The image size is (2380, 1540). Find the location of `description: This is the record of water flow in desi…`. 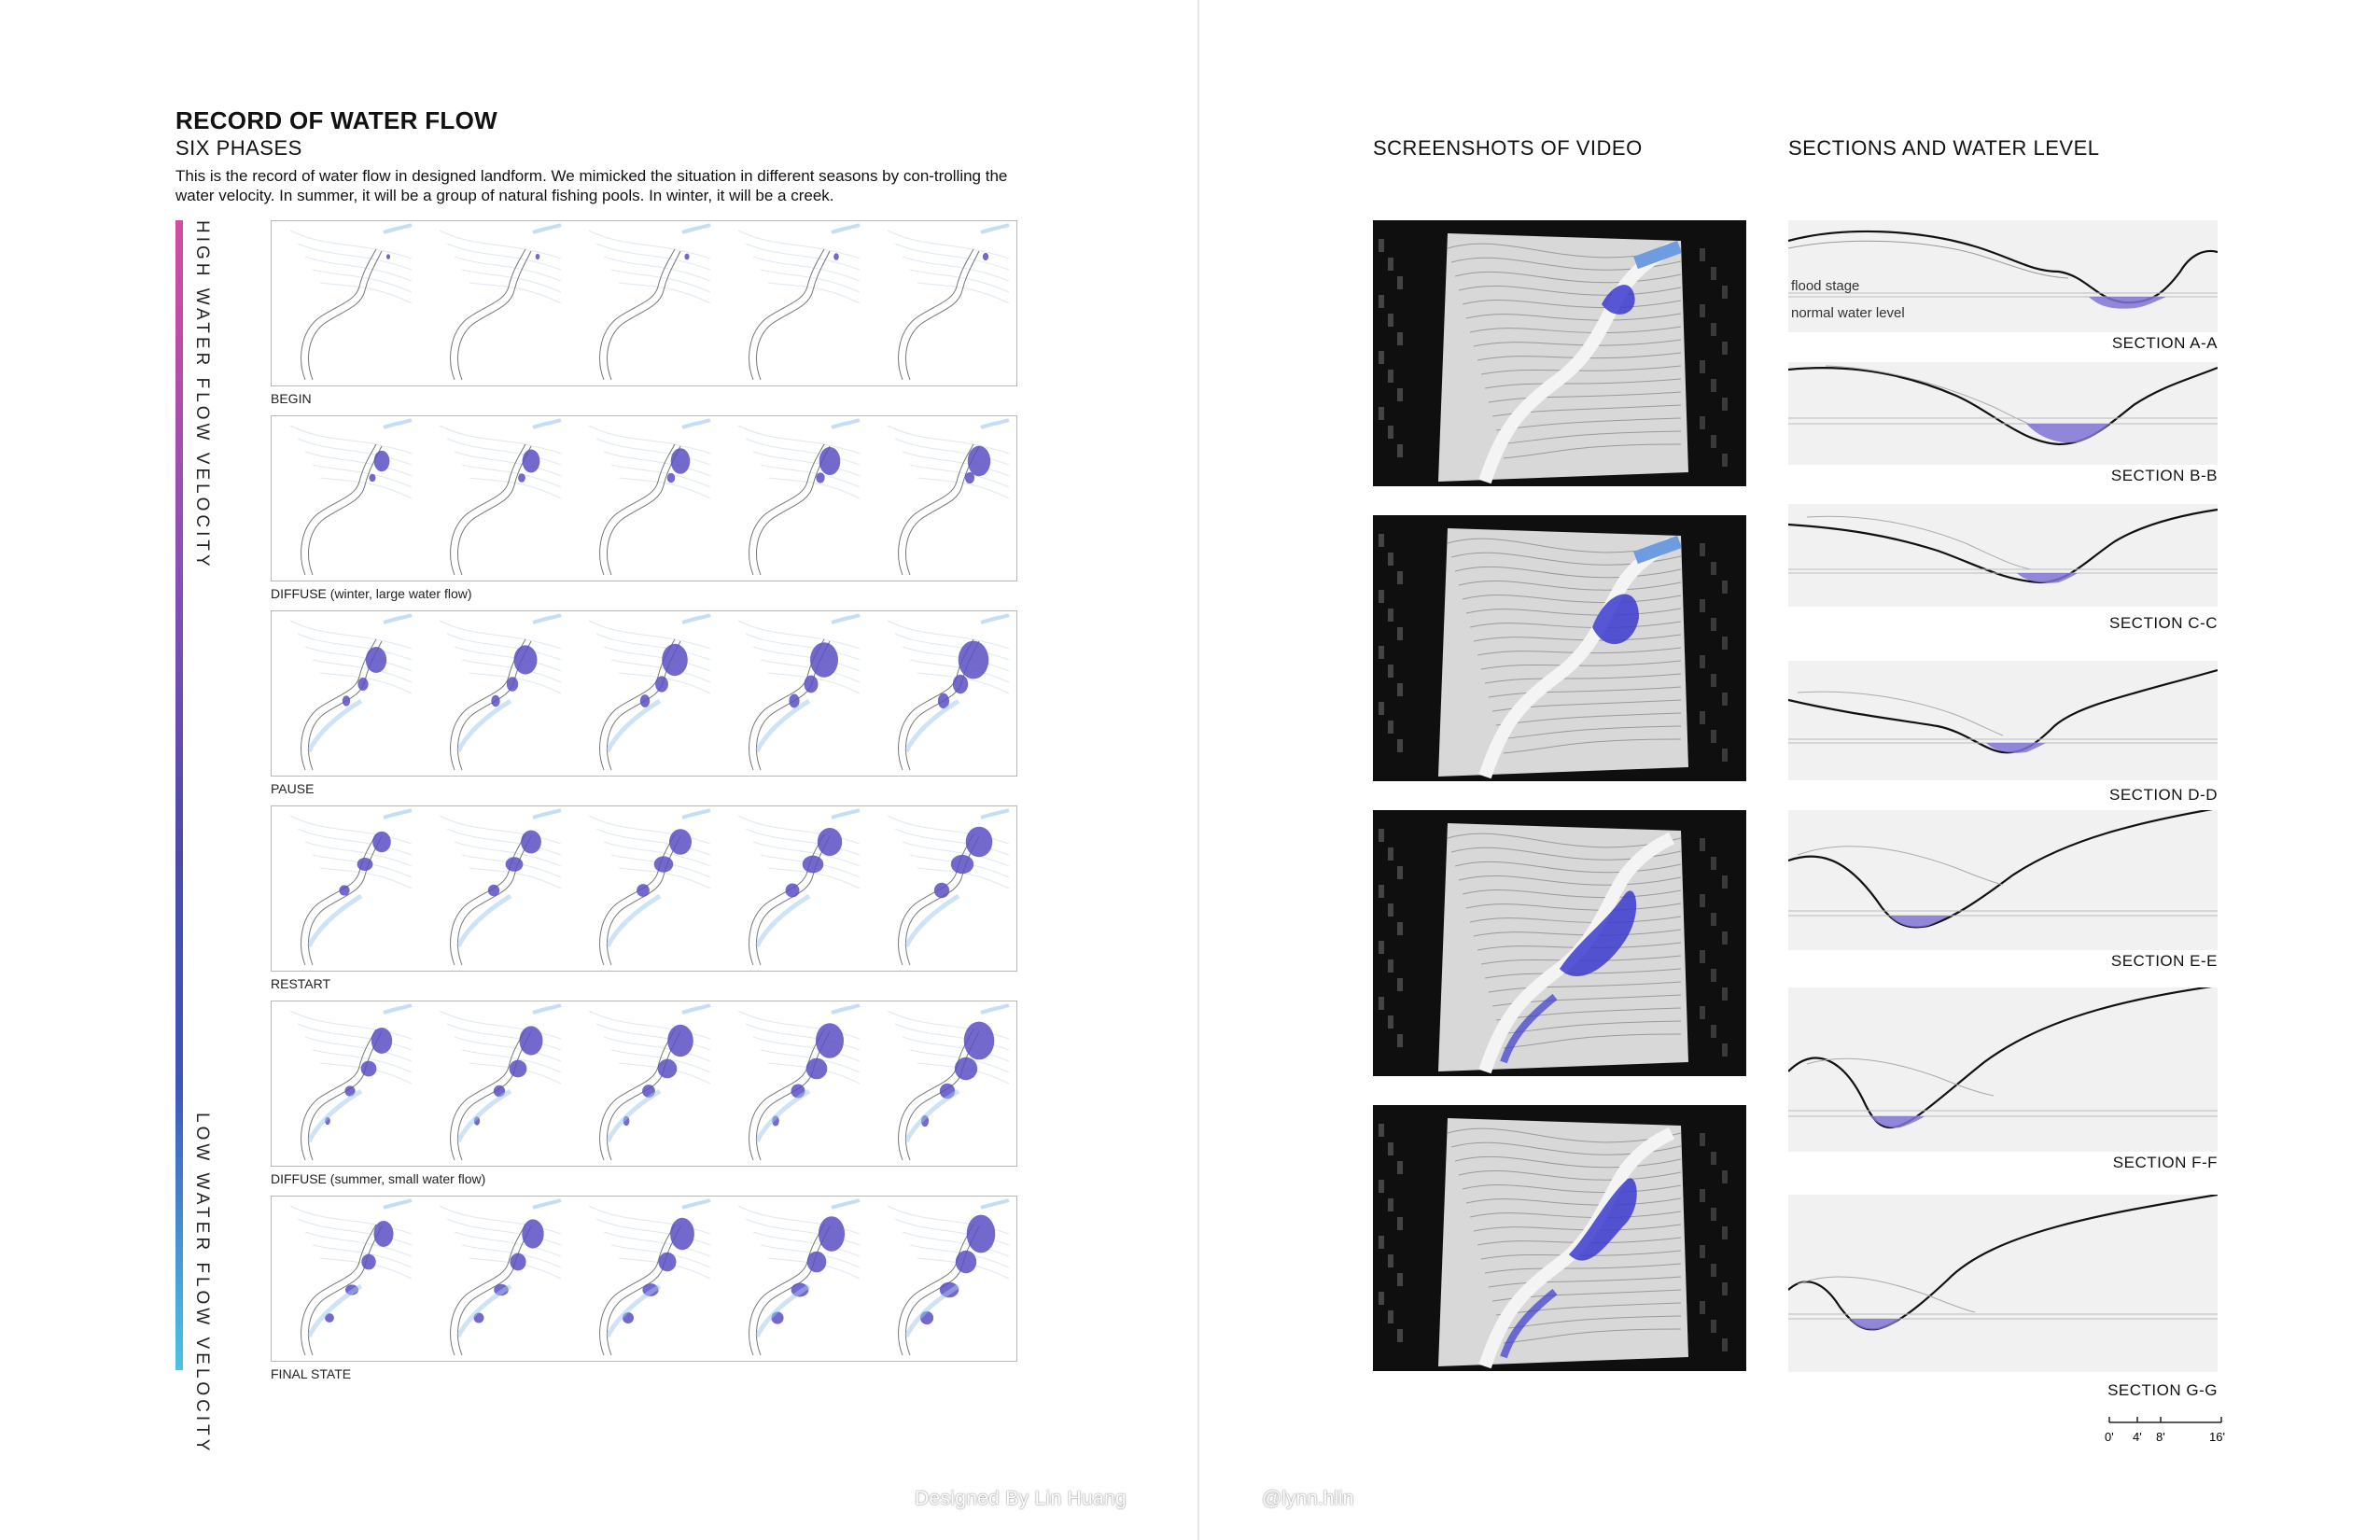

description: This is the record of water flow in desi… is located at coordinates (591, 185).